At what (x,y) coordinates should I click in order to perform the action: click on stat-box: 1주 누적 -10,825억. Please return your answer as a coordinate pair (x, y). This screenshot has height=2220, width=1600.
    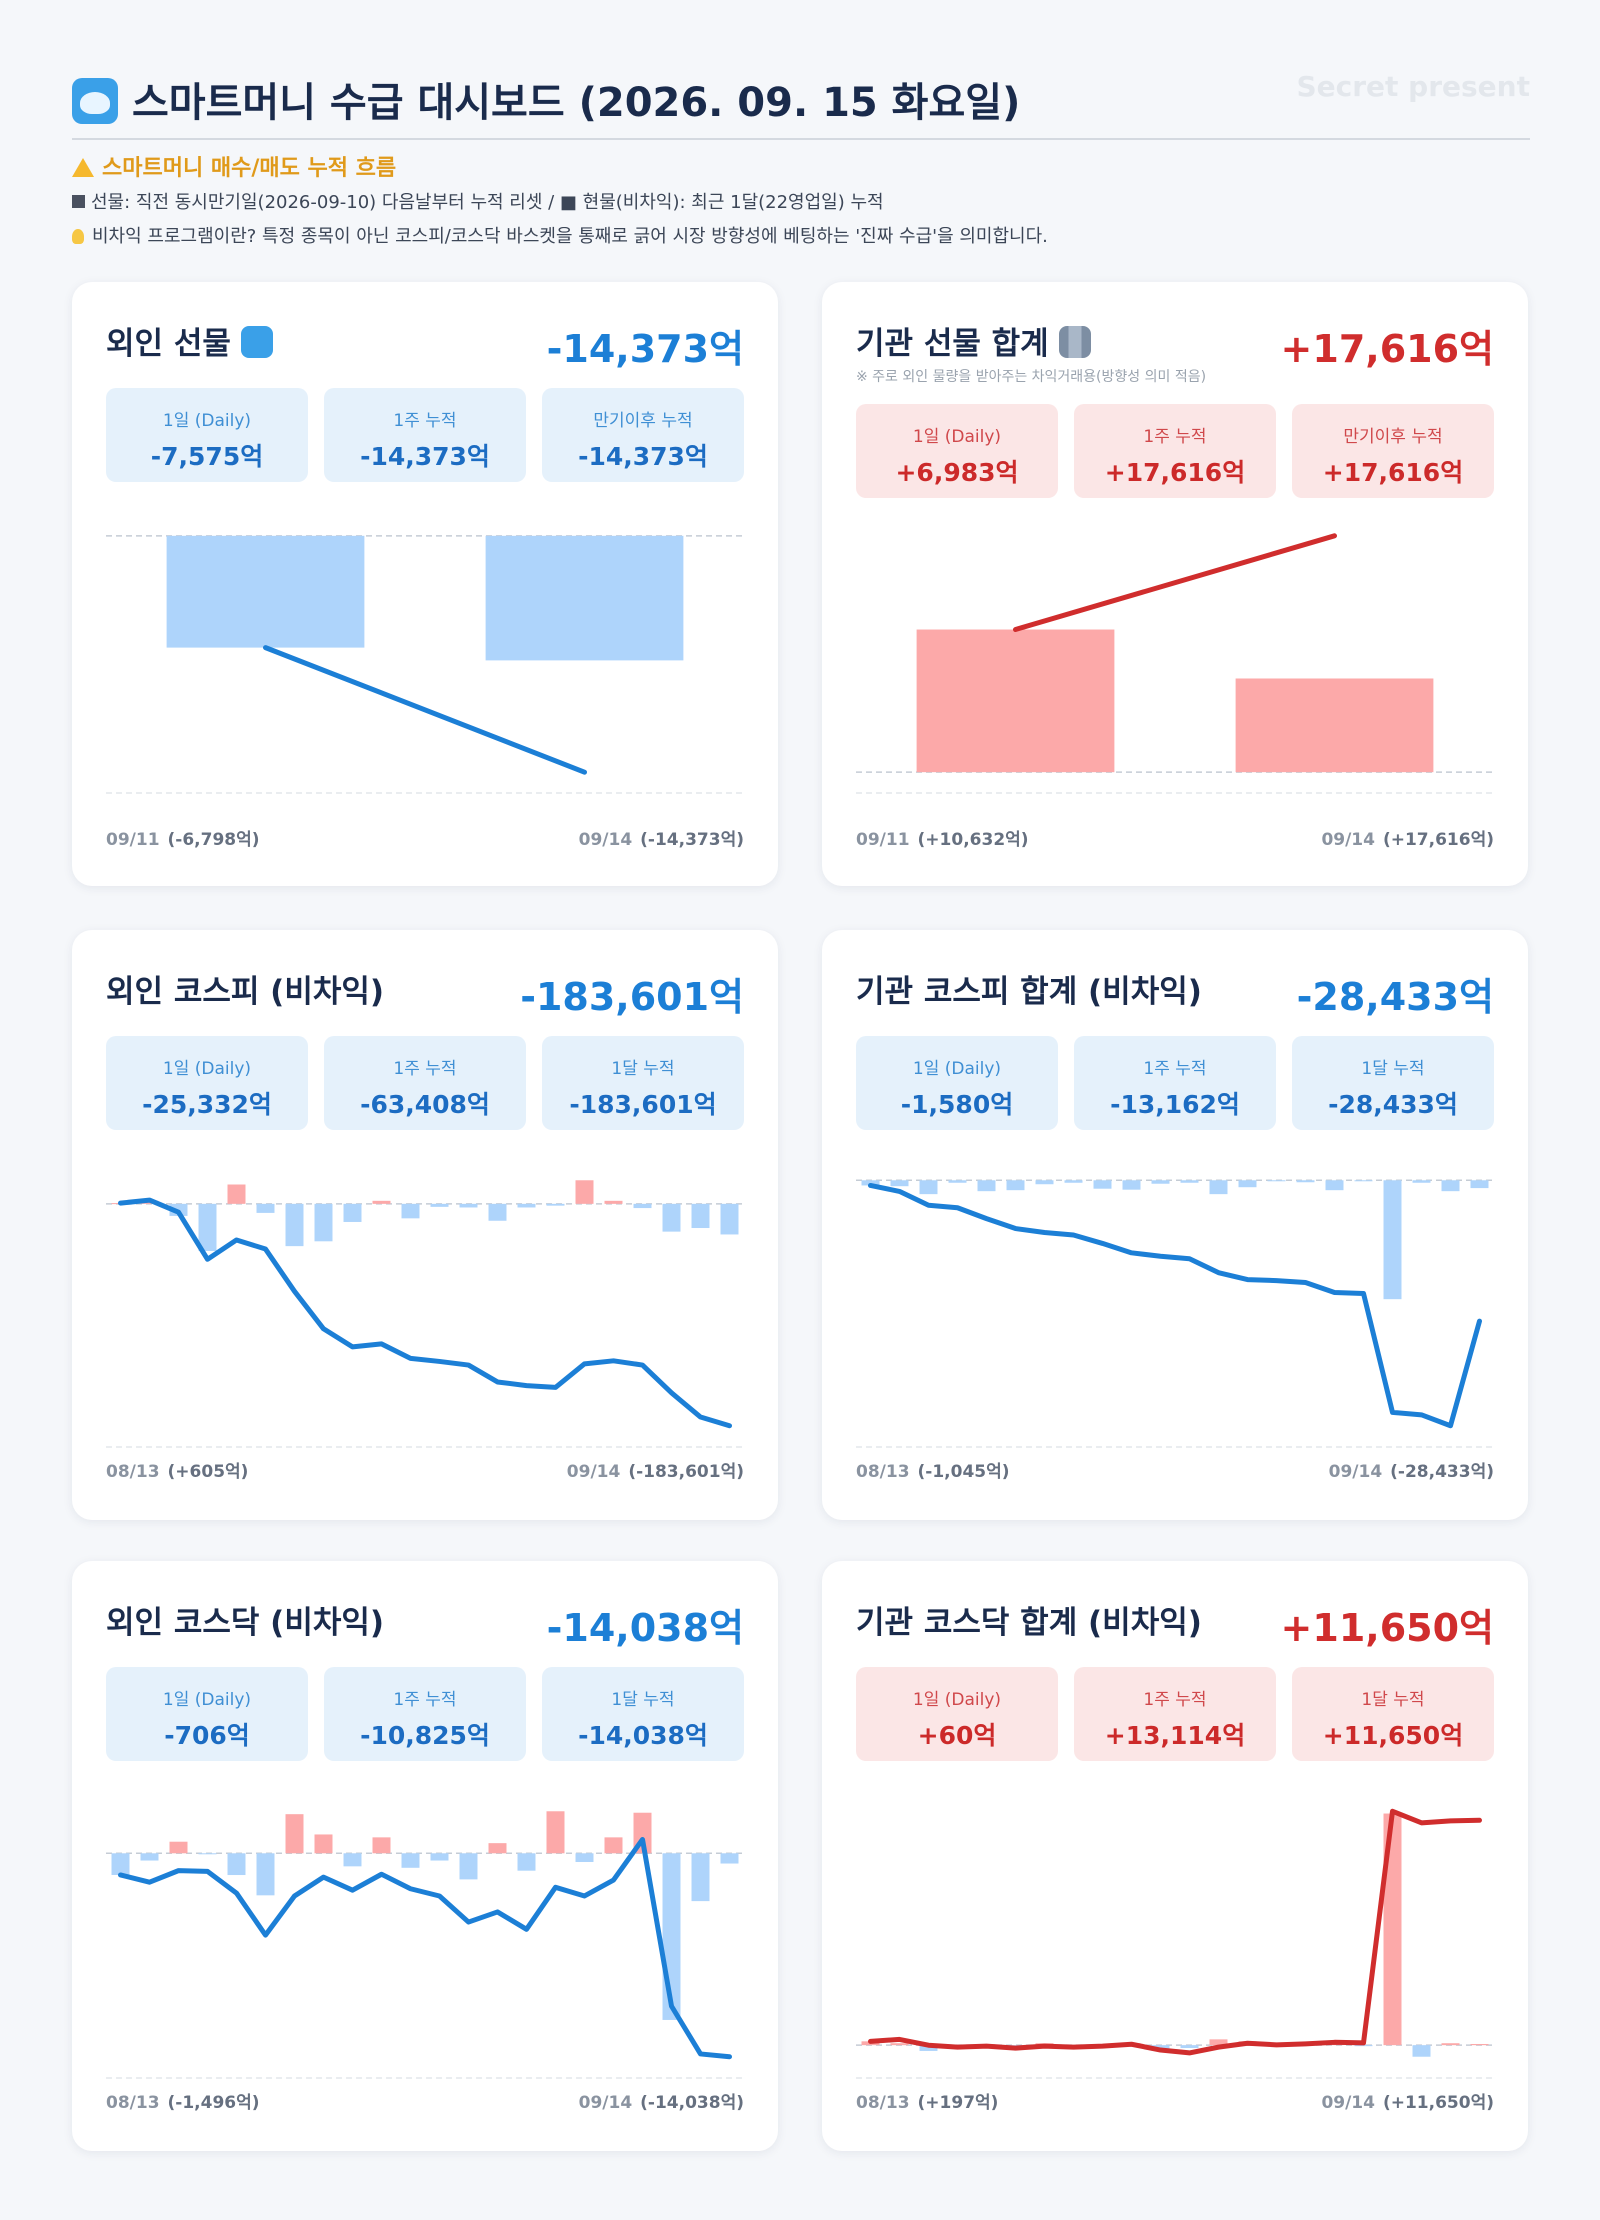
    Looking at the image, I should click on (425, 1714).